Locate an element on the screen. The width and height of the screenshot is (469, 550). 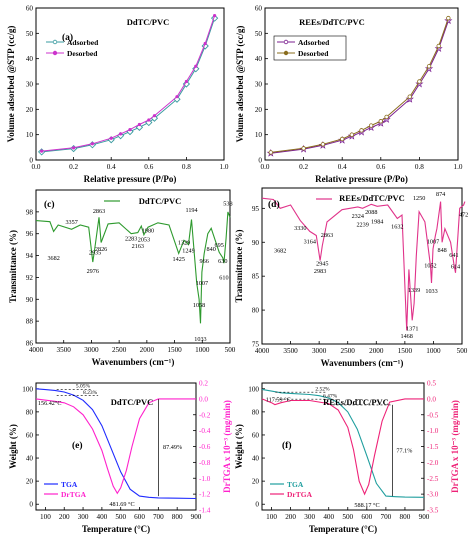
x-tick-label: 3000 is located at coordinates (91, 350).